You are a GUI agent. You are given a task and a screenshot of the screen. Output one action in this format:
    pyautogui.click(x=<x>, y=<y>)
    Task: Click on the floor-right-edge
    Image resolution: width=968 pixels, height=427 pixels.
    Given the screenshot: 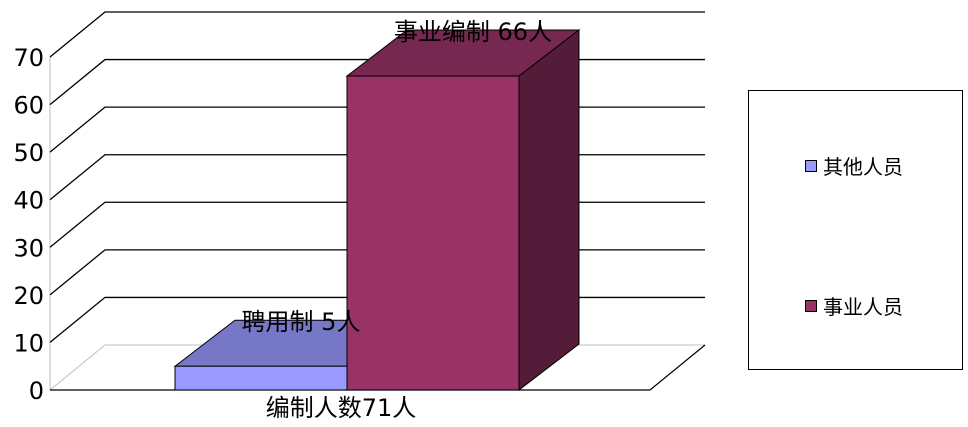 What is the action you would take?
    pyautogui.click(x=677, y=367)
    